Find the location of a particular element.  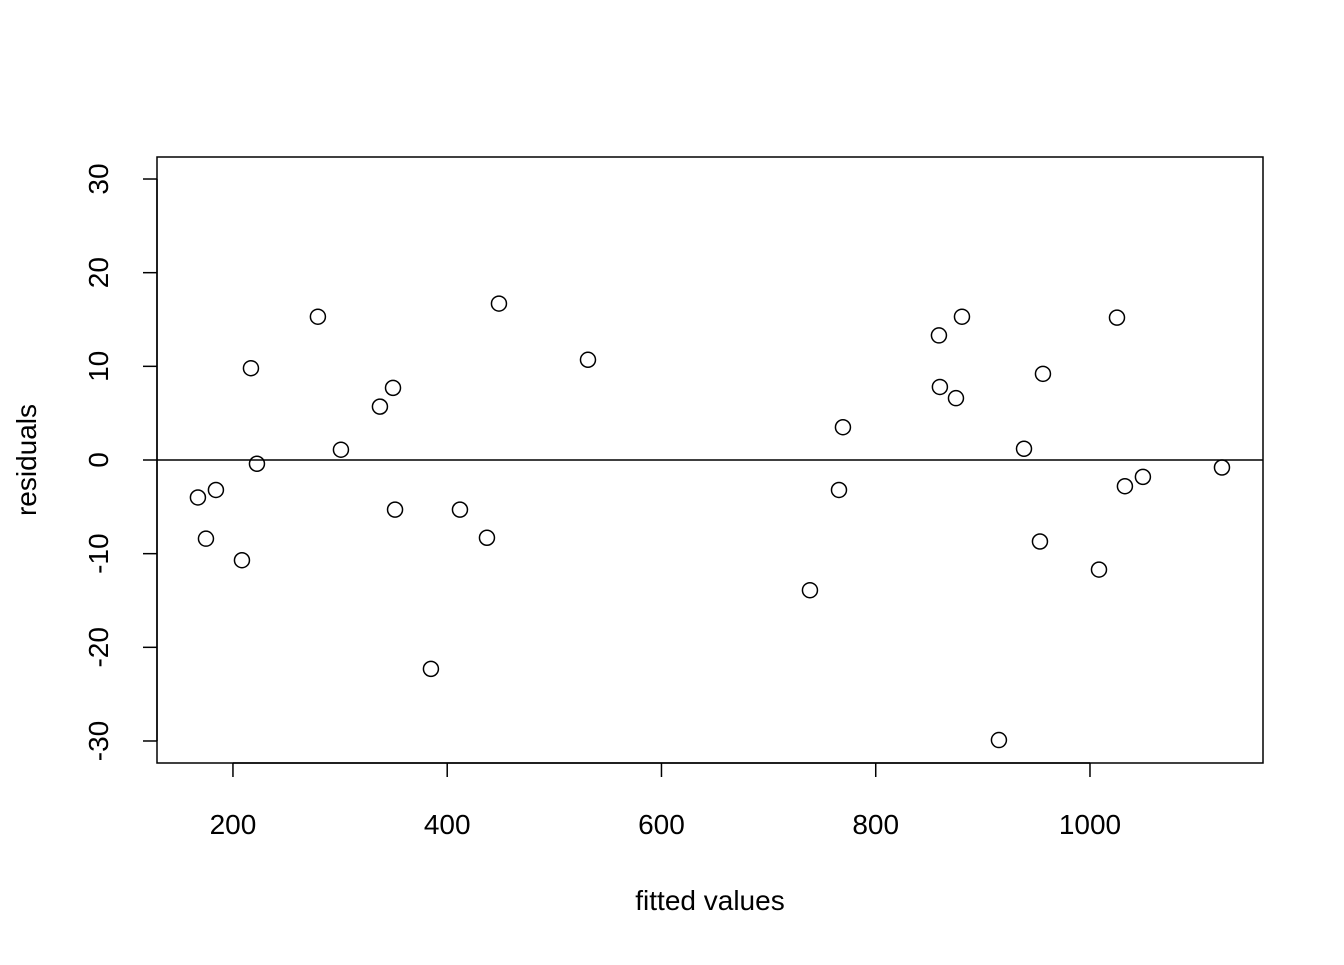

x-tick-label: 200 is located at coordinates (233, 824).